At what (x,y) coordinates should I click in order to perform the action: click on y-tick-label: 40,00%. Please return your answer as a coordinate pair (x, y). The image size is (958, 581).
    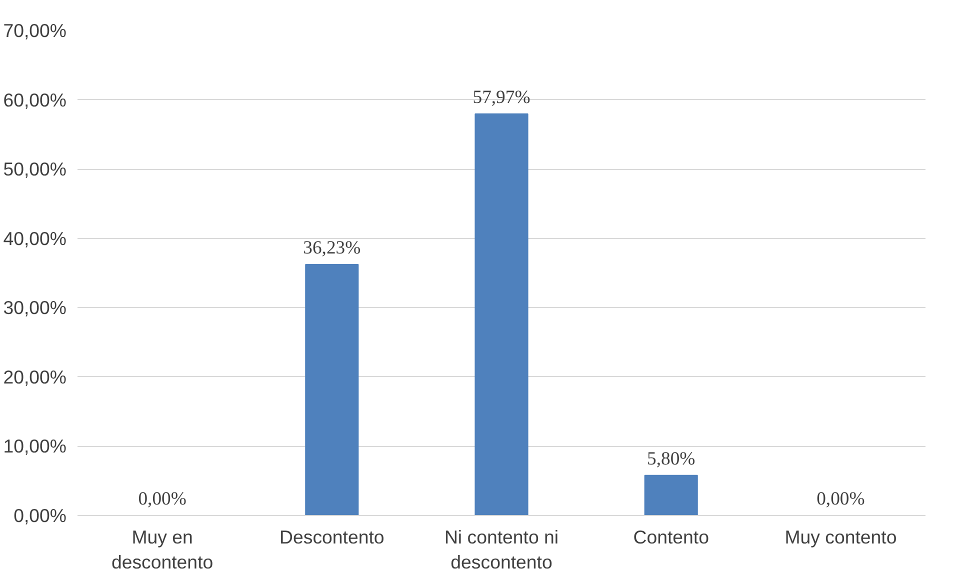
    Looking at the image, I should click on (35, 238).